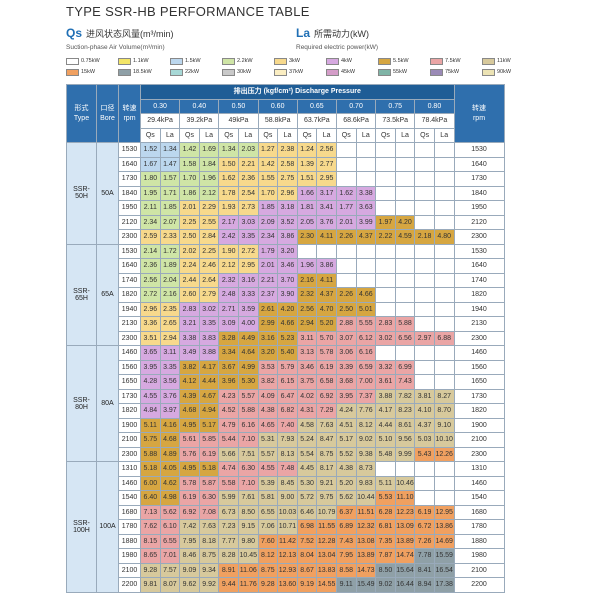  I want to click on la-col-header: La, so click(326, 135).